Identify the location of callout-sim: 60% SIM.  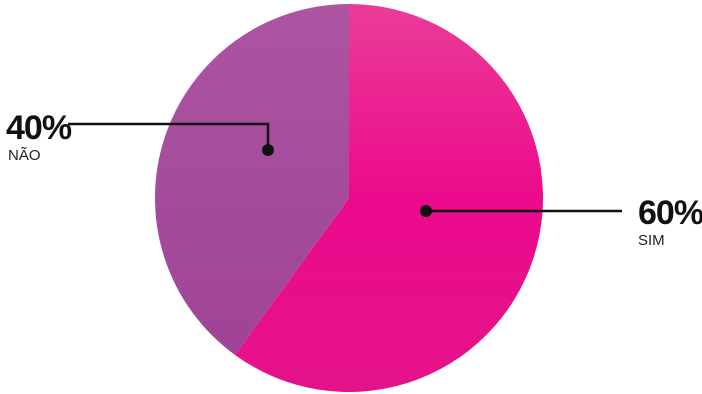
(561, 221).